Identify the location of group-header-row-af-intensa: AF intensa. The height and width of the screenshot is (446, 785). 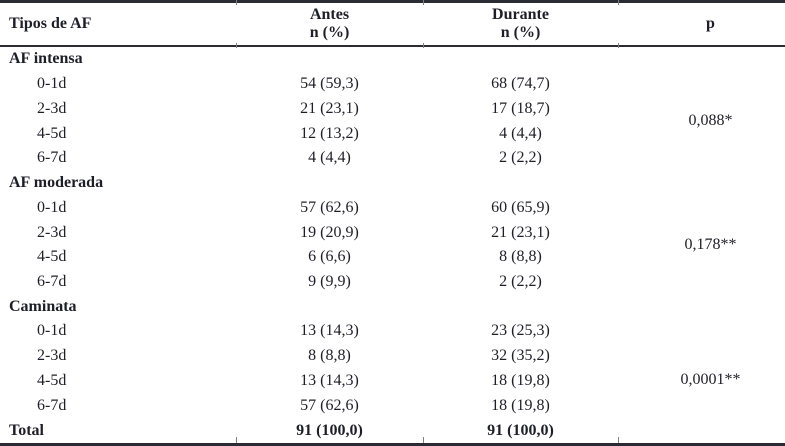
(392, 59).